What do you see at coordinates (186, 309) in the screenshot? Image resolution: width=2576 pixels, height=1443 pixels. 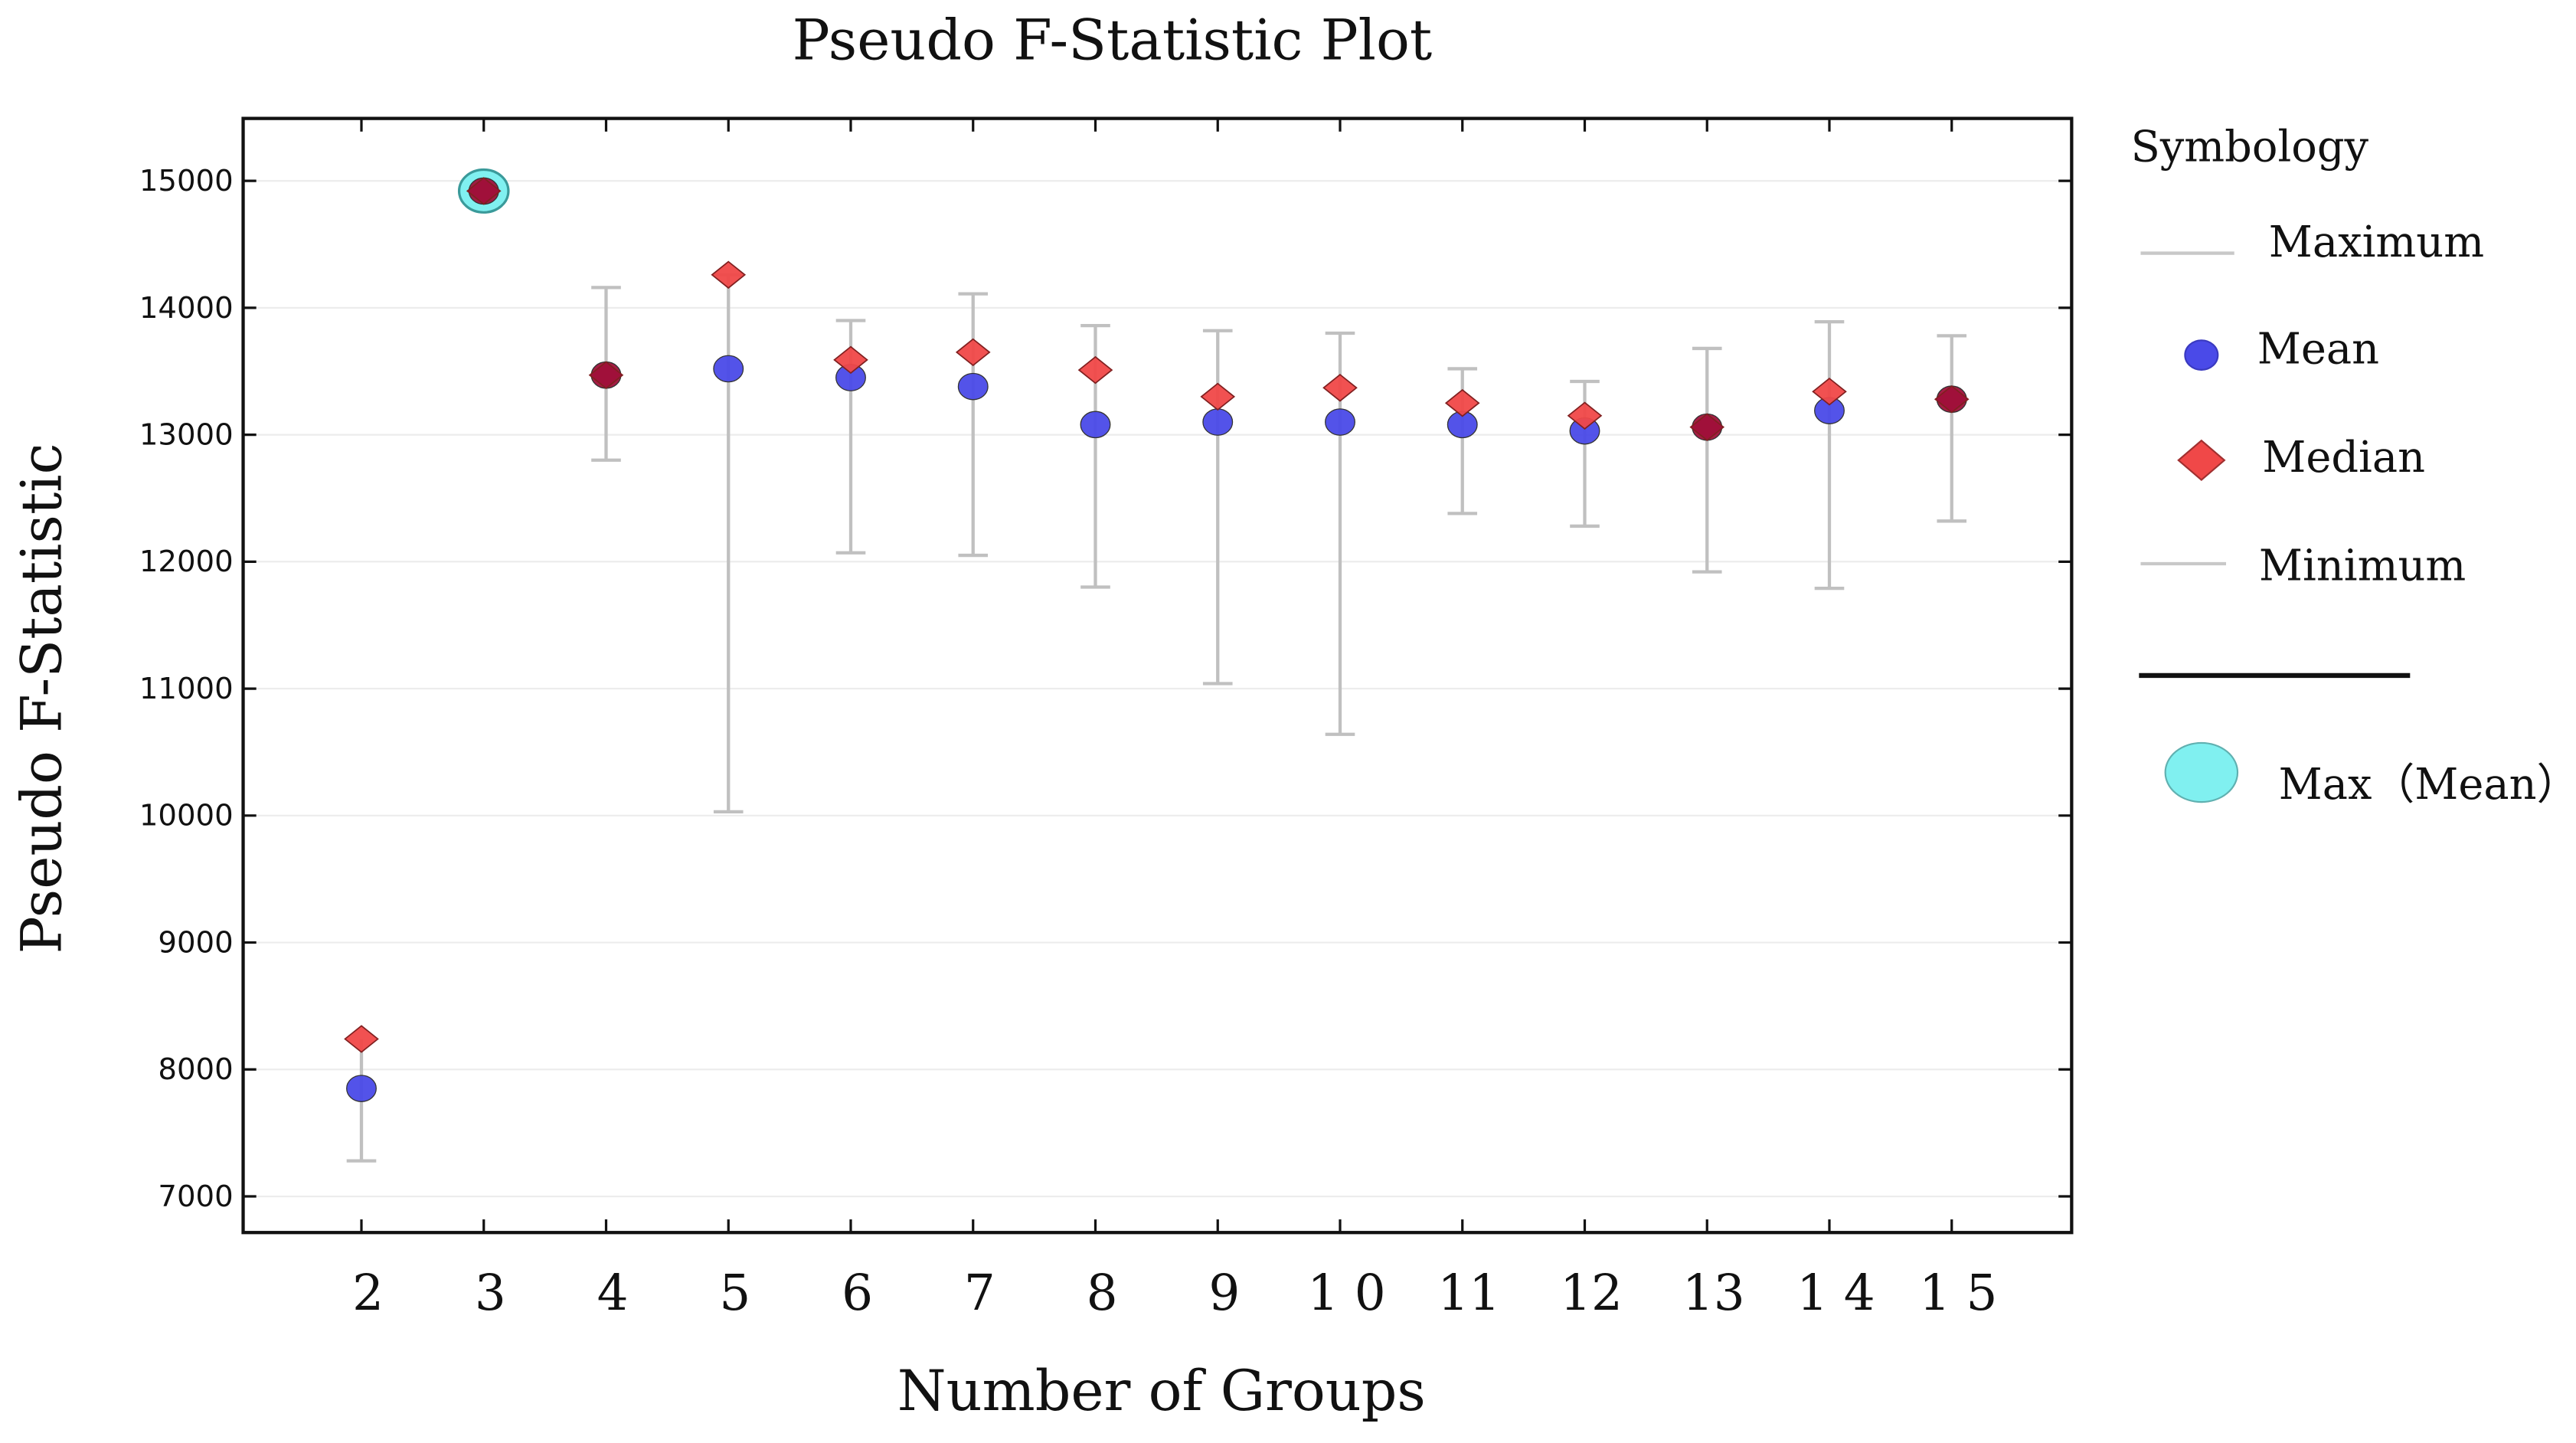 I see `y-tick-label: 14000` at bounding box center [186, 309].